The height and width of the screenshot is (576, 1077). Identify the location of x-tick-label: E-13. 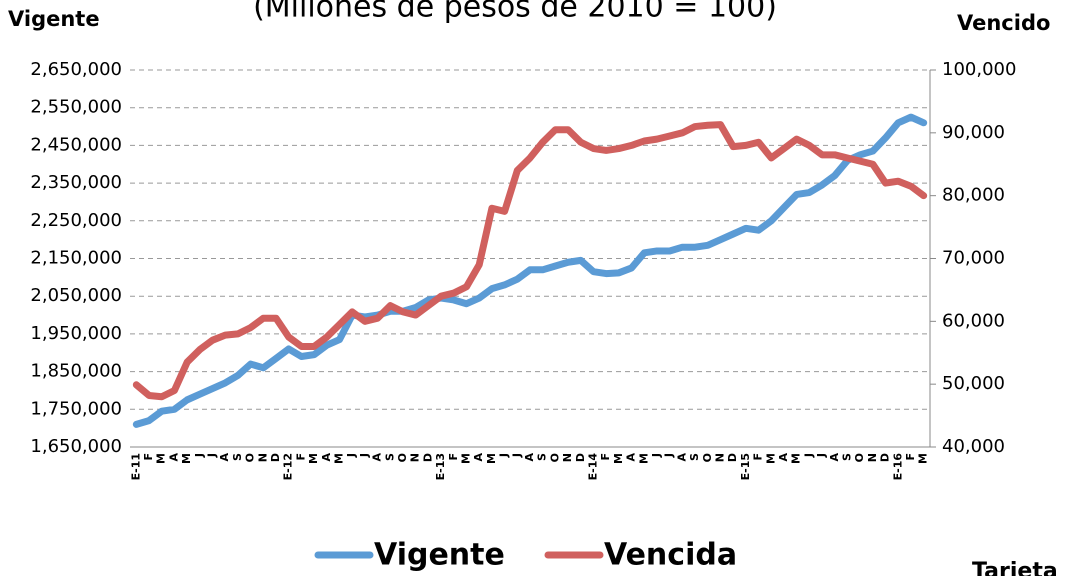
(440, 466).